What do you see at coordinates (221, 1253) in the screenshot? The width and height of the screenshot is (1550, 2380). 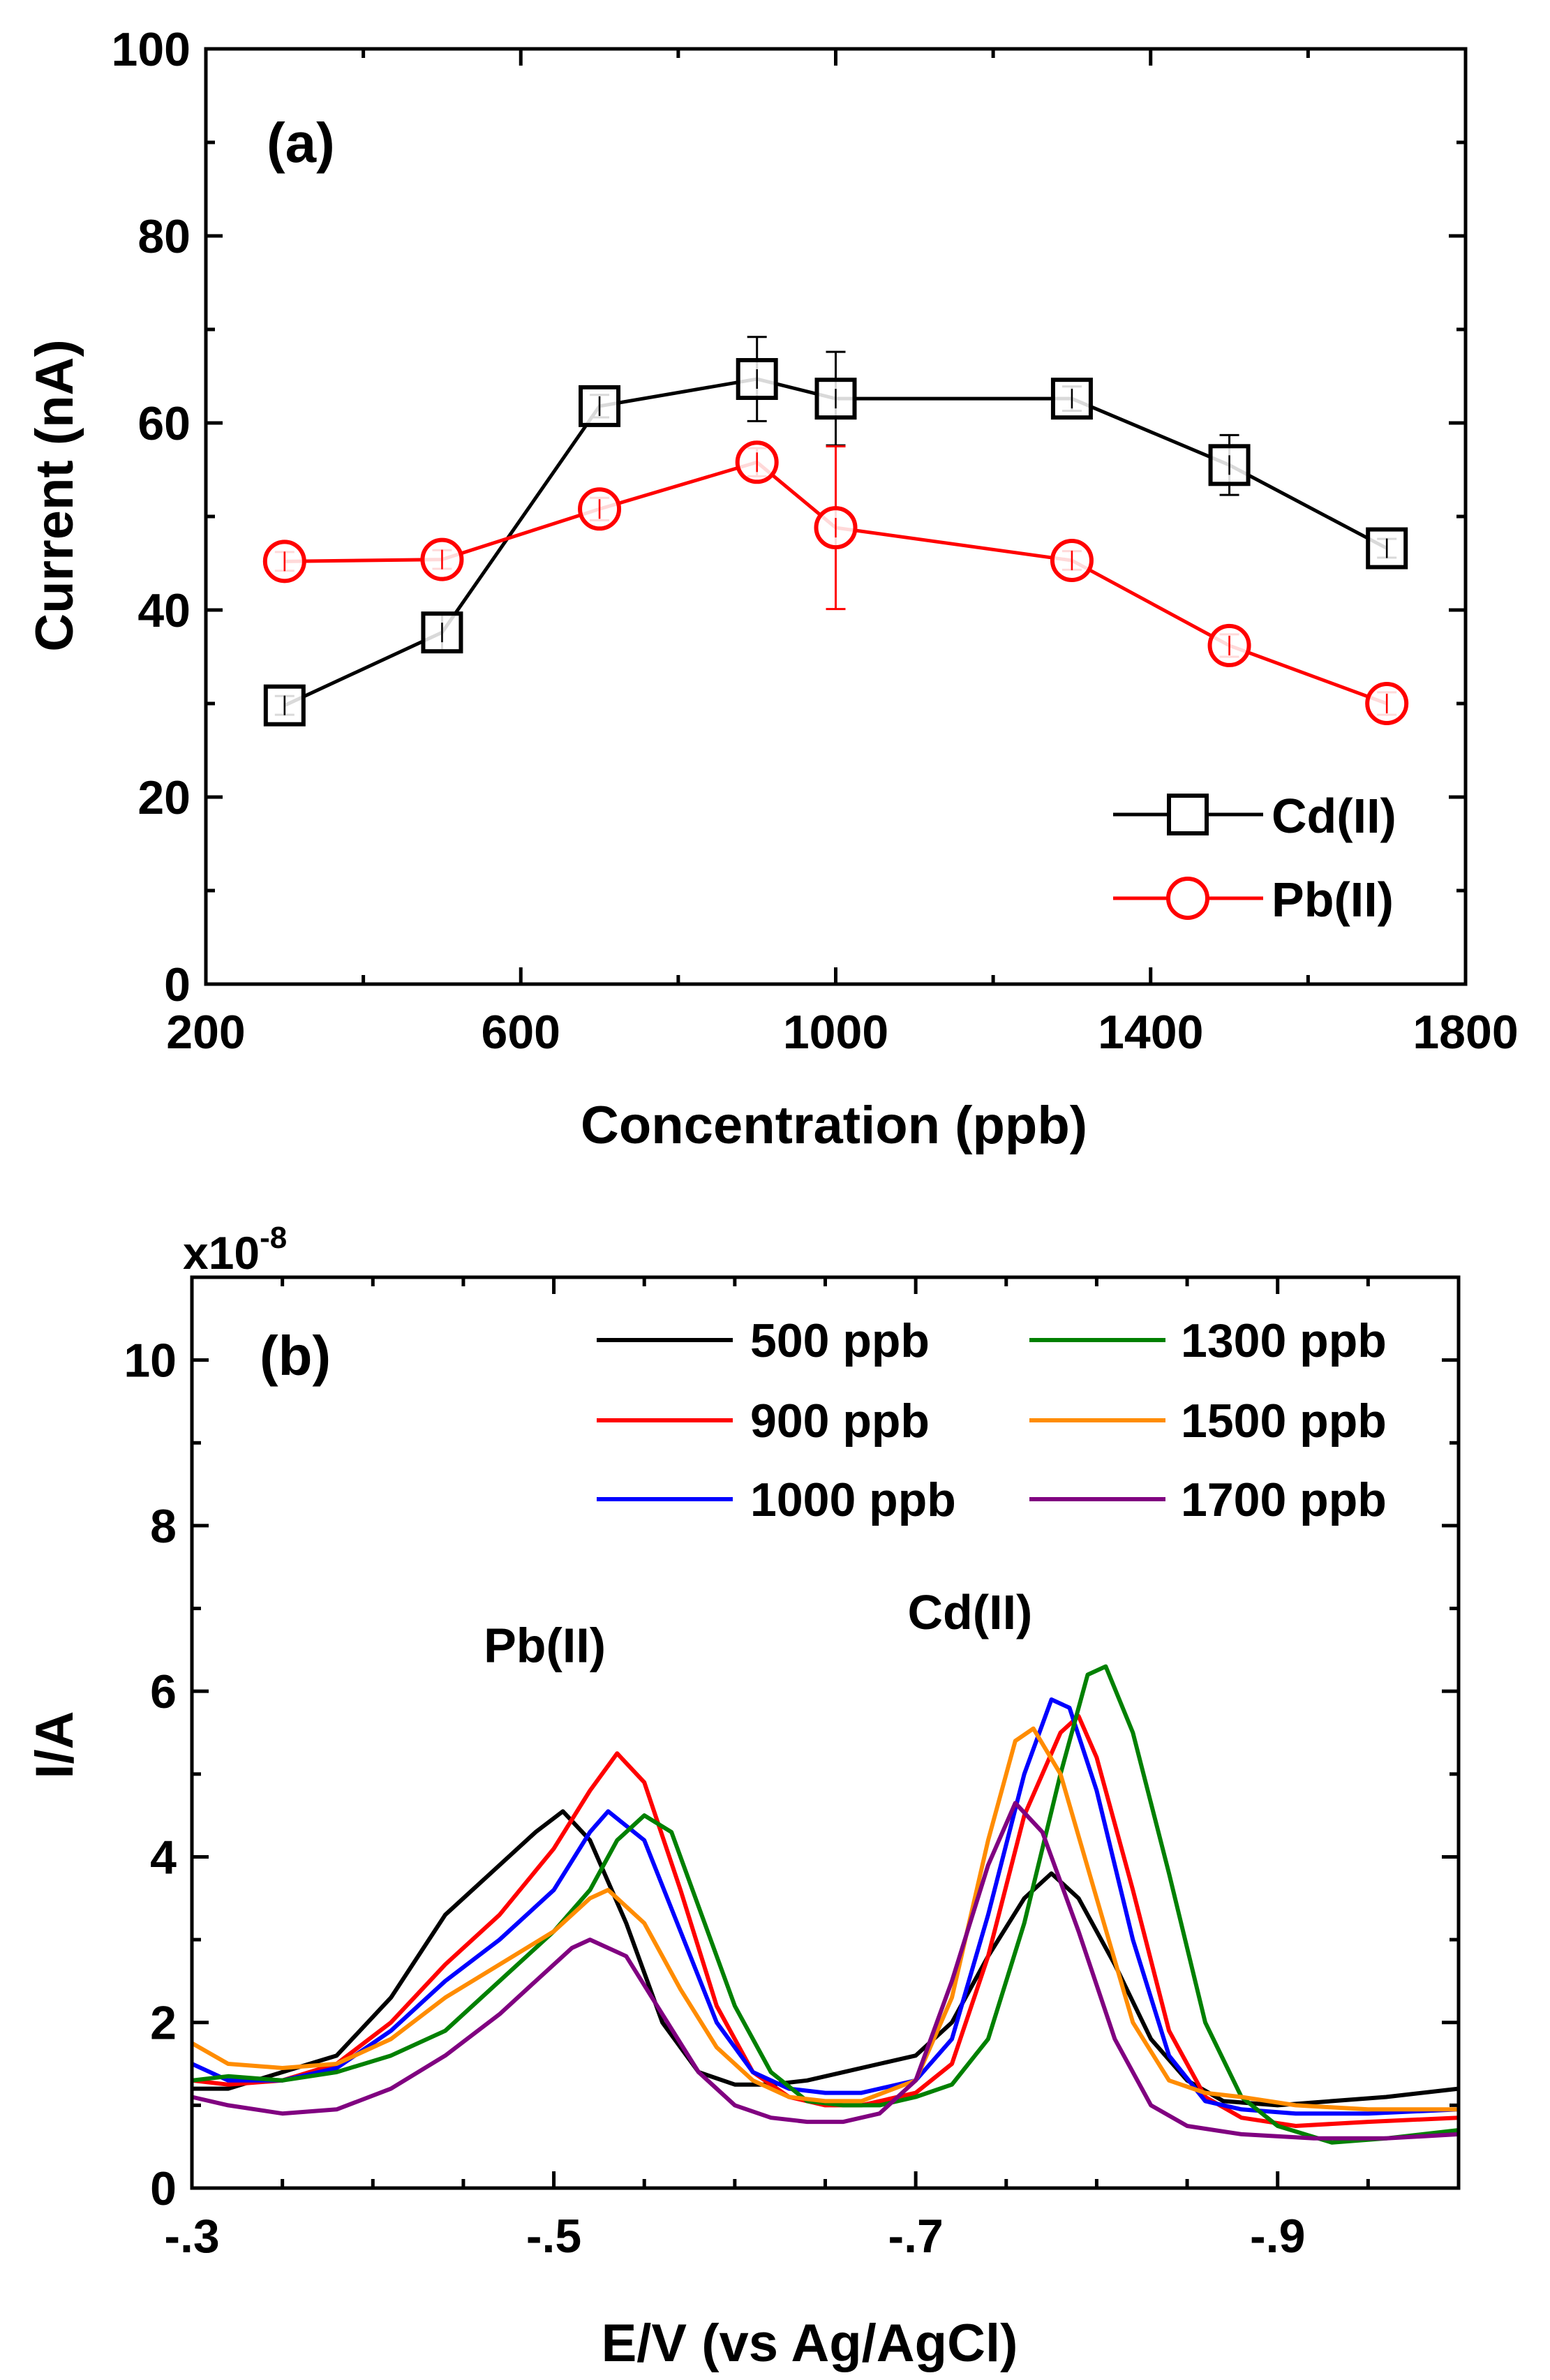 I see `multiplier-base: x10` at bounding box center [221, 1253].